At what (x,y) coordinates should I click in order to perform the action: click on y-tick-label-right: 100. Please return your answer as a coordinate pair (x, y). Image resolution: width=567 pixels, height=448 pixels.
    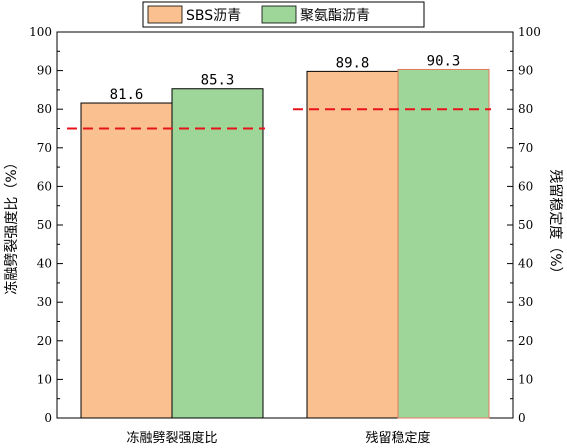
    Looking at the image, I should click on (529, 32).